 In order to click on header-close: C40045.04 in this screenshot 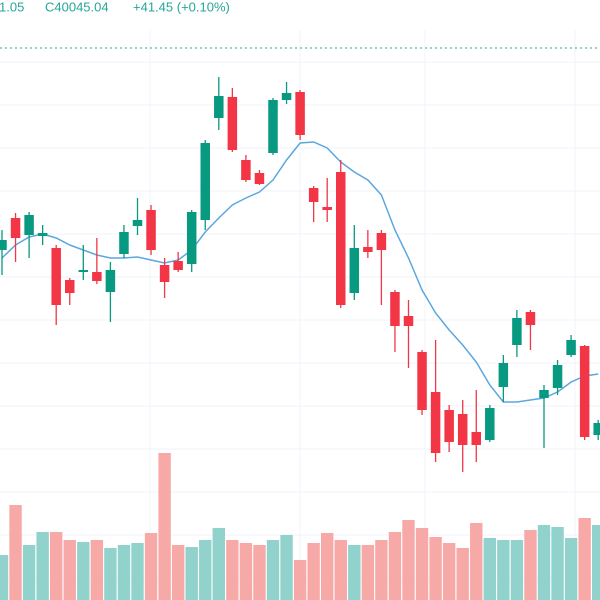, I will do `click(77, 7)`.